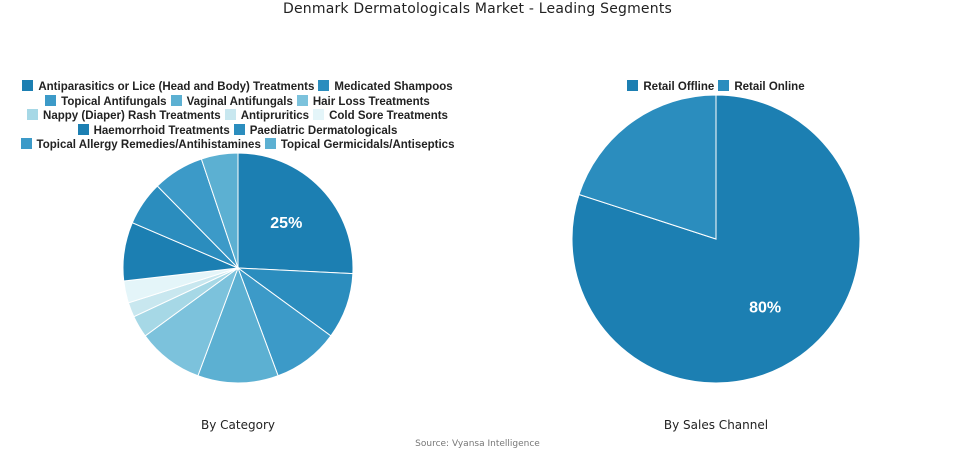 The image size is (955, 454). I want to click on category-legend-item: Nappy (Diaper) Rash Treatments, so click(124, 116).